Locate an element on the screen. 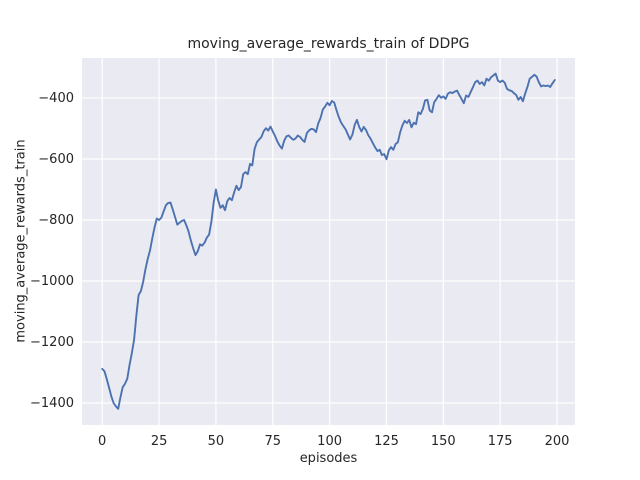 The width and height of the screenshot is (640, 480). y-tick-label: −400 is located at coordinates (56, 98).